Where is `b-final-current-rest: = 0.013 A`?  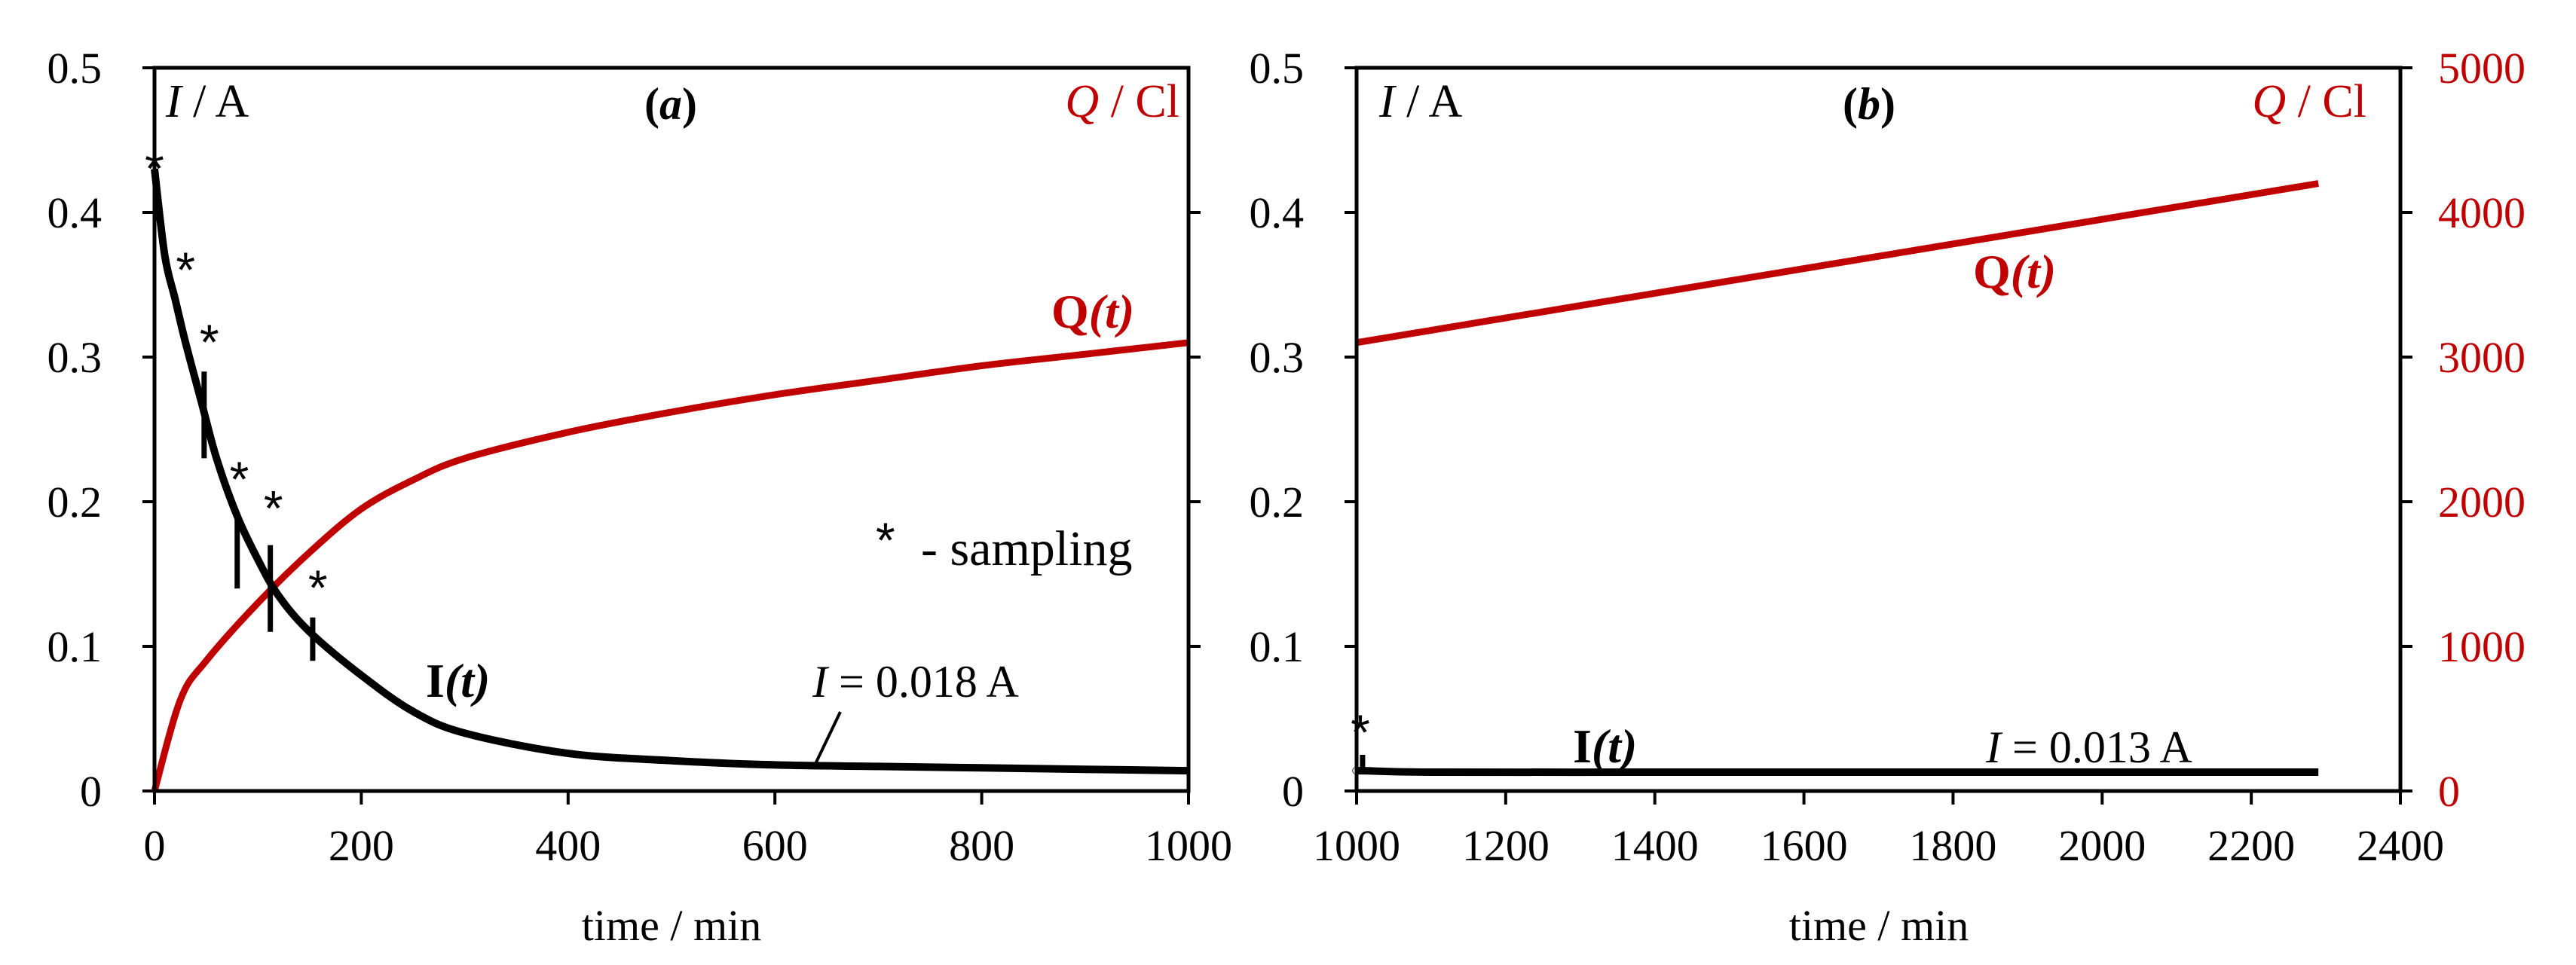
b-final-current-rest: = 0.013 A is located at coordinates (2096, 747).